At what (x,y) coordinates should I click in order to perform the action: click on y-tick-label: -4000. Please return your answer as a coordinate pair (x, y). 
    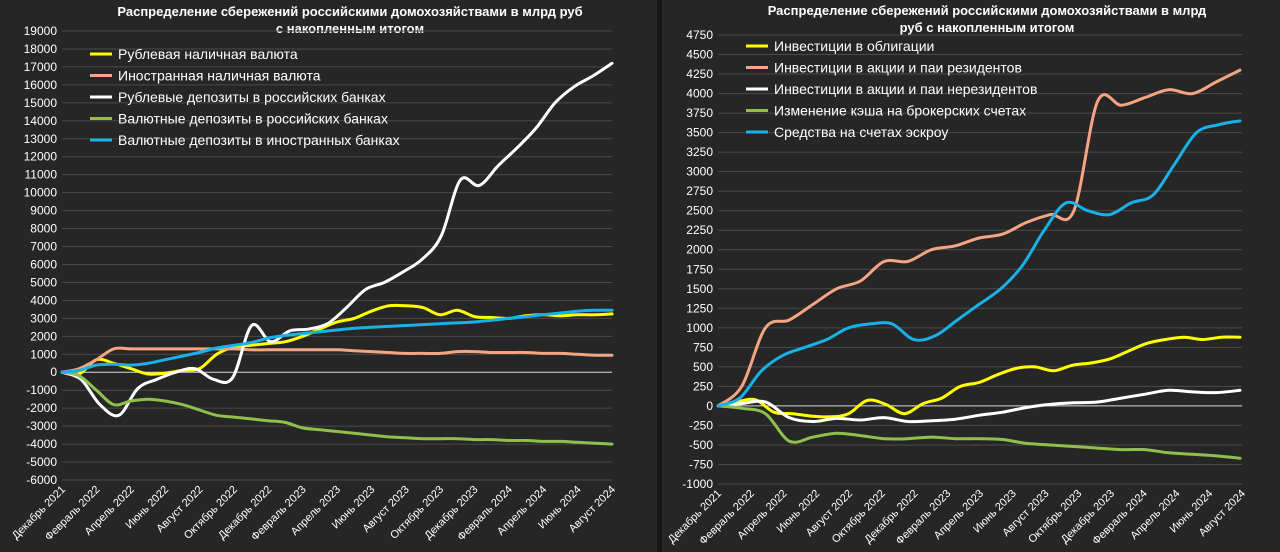
    Looking at the image, I should click on (41, 444).